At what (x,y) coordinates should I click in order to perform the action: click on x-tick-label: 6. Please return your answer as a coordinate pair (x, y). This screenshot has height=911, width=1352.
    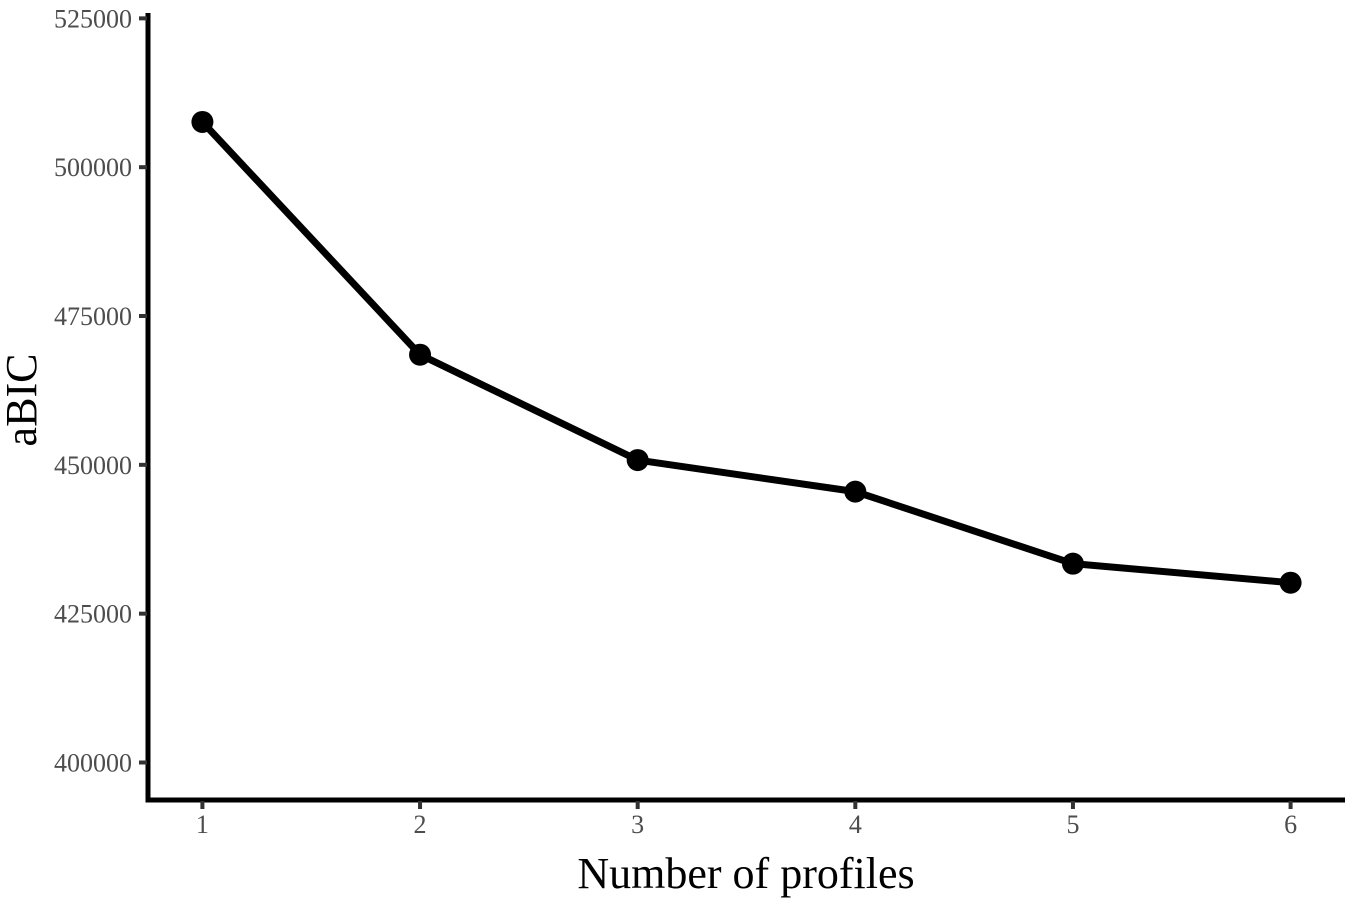
    Looking at the image, I should click on (1290, 824).